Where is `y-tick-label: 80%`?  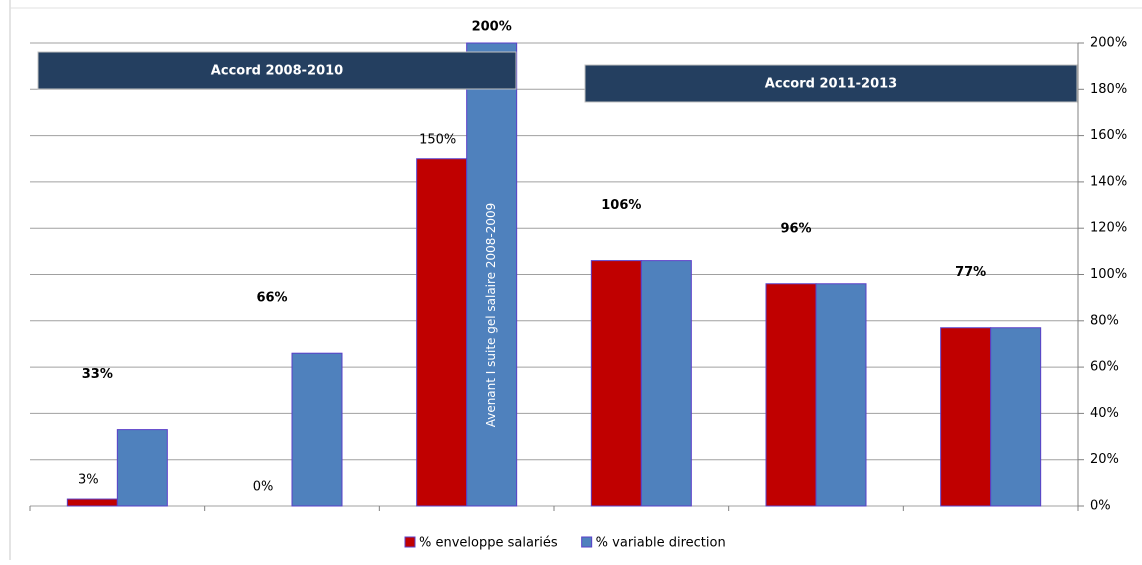
y-tick-label: 80% is located at coordinates (1104, 320).